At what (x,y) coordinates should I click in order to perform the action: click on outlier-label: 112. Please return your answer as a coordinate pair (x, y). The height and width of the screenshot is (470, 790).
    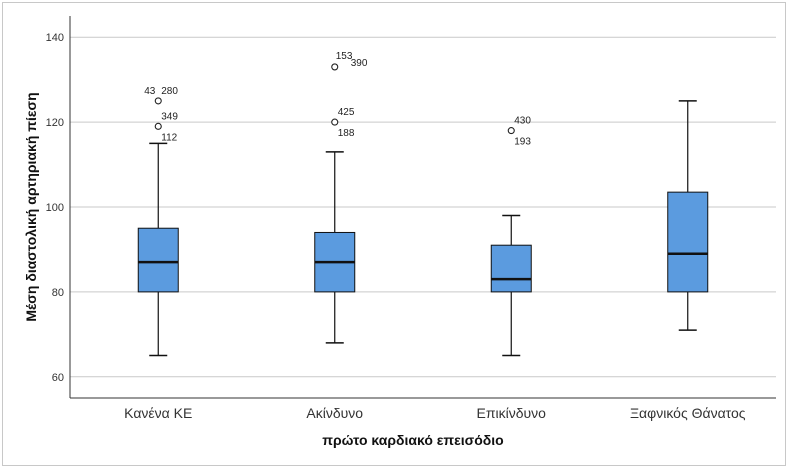
    Looking at the image, I should click on (169, 137).